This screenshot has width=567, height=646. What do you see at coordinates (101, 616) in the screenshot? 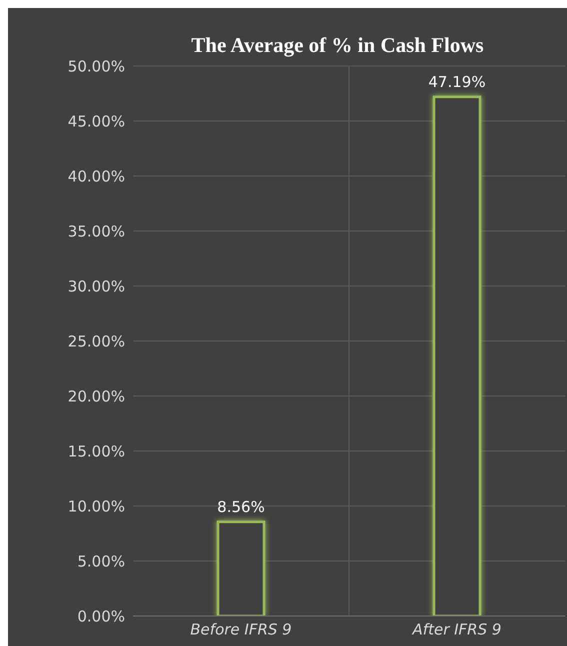
I see `y-tick-label: 0.00%` at bounding box center [101, 616].